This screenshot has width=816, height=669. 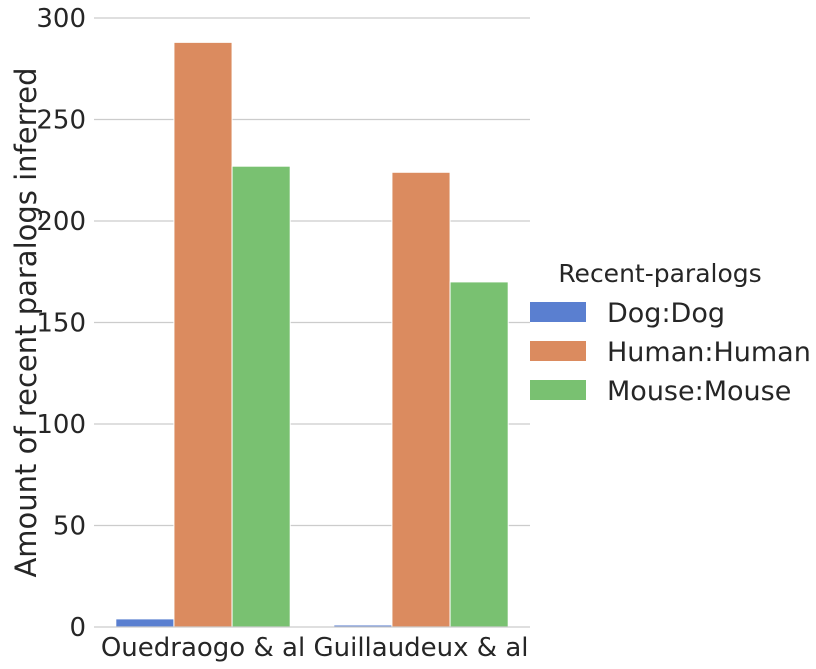 I want to click on y-tick-label: 50, so click(x=69, y=527).